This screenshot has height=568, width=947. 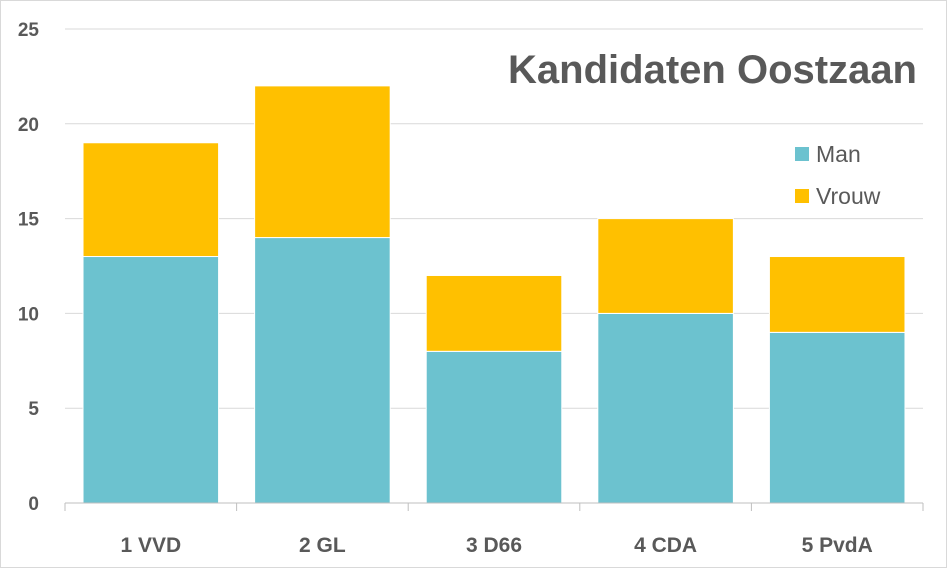 What do you see at coordinates (33, 504) in the screenshot?
I see `y-tick-label: 0` at bounding box center [33, 504].